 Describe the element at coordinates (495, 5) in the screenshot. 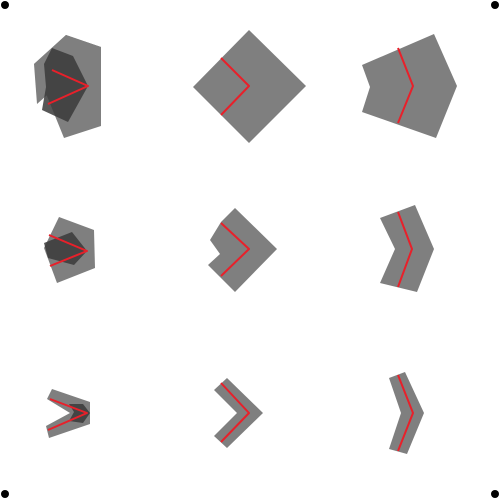

I see `corner-marker-top-right` at that location.